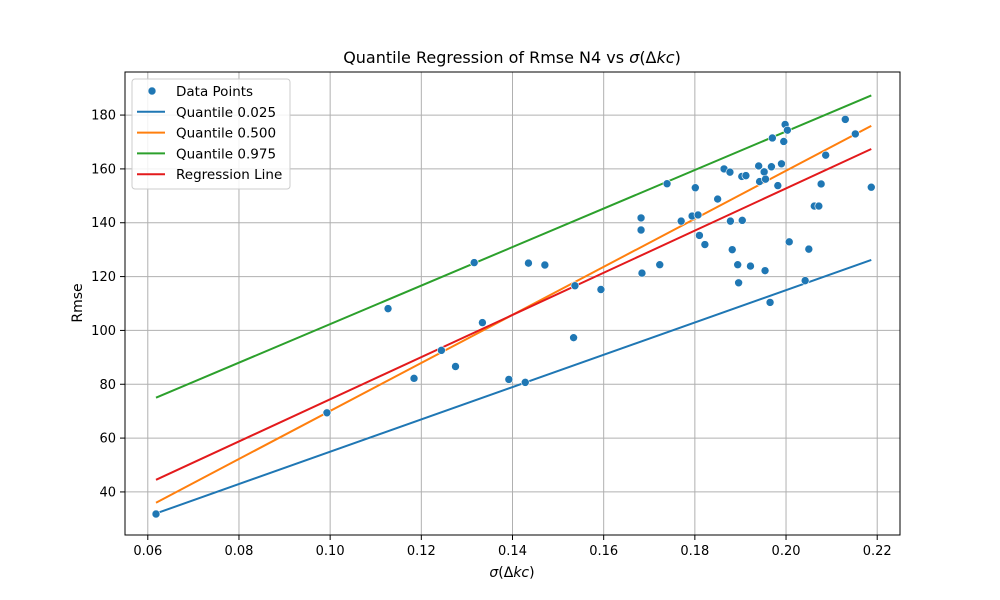 The width and height of the screenshot is (1000, 600). Describe the element at coordinates (226, 113) in the screenshot. I see `legend-label: Quantile 0.025` at that location.